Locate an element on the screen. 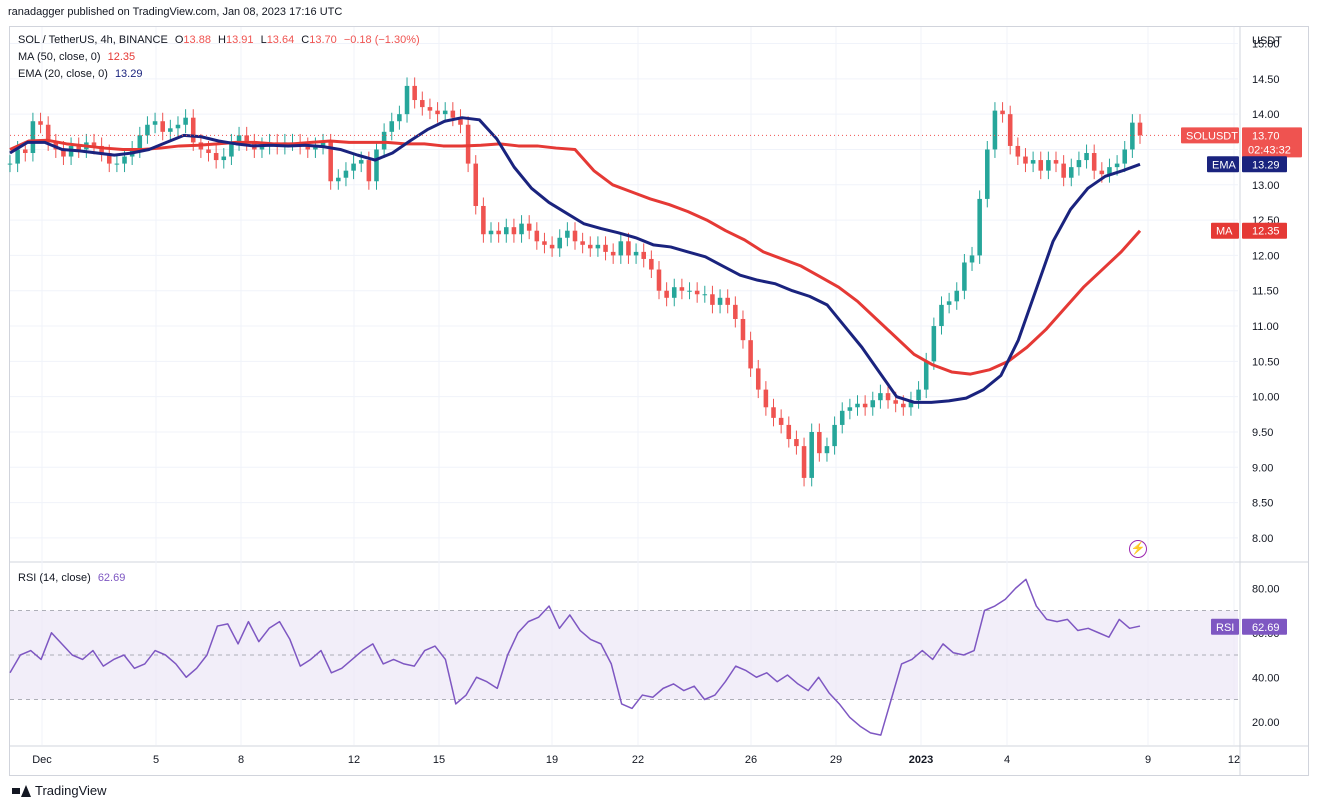 The width and height of the screenshot is (1320, 809). rsi-tick-label: 80.00 is located at coordinates (1266, 589).